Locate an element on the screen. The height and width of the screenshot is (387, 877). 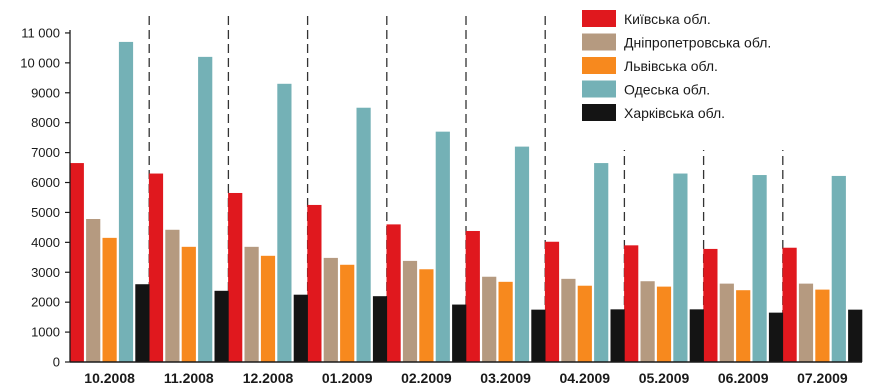
y-tick-label: 9000 is located at coordinates (45, 92).